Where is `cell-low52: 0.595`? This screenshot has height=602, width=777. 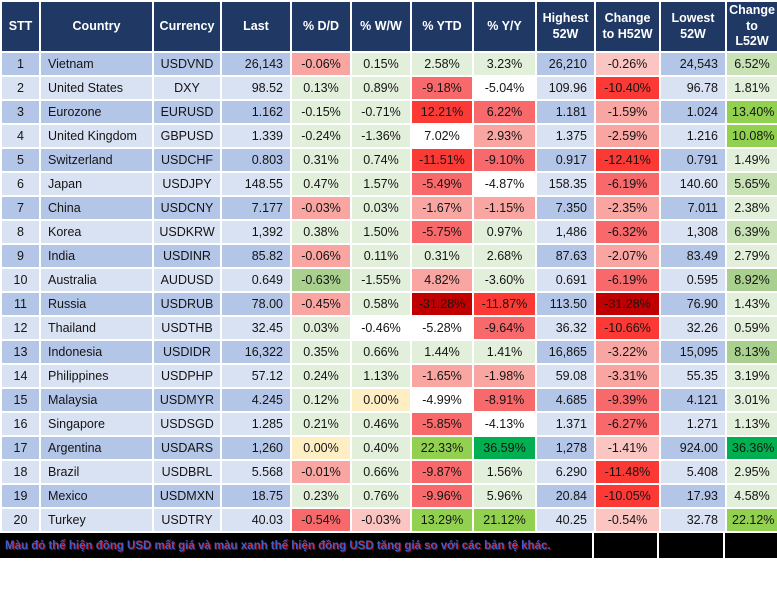
cell-low52: 0.595 is located at coordinates (693, 280).